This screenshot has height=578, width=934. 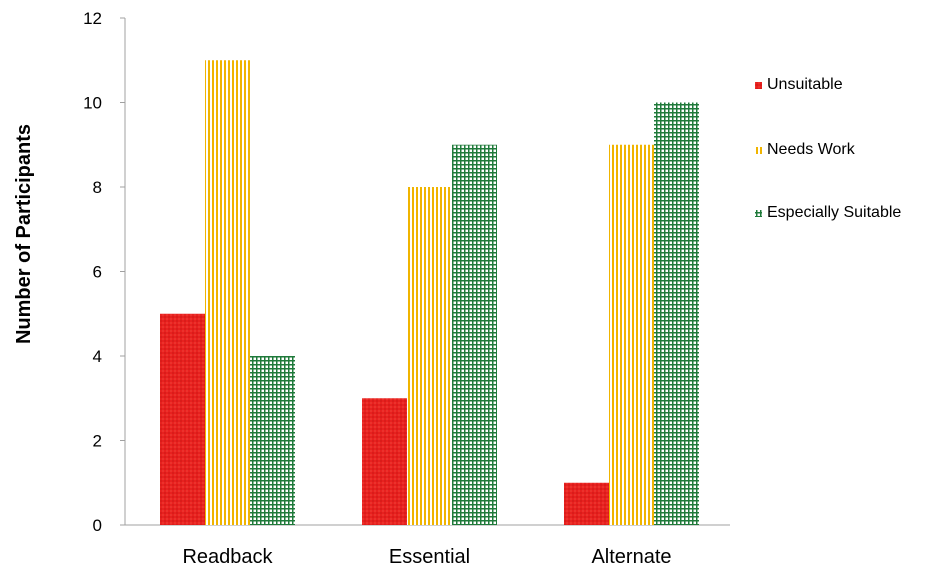 What do you see at coordinates (97, 525) in the screenshot?
I see `y-tick-label: 0` at bounding box center [97, 525].